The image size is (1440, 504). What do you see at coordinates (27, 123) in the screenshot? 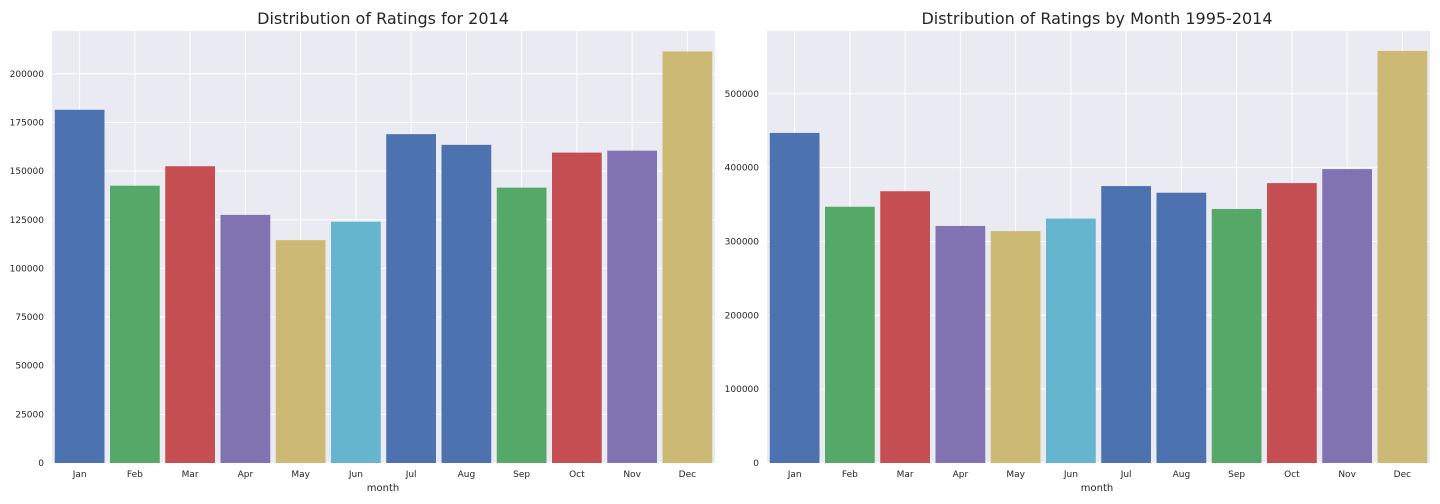
I see `y-tick-label: 175000` at bounding box center [27, 123].